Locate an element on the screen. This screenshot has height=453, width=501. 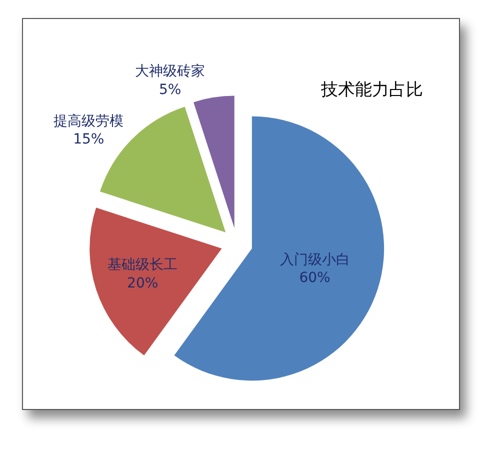
data-label: 60% is located at coordinates (314, 278).